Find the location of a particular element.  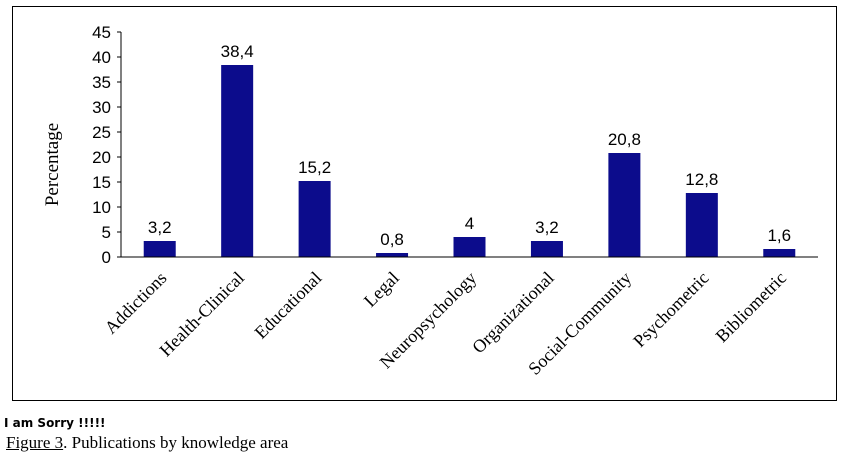

y-tick-label: 45 is located at coordinates (101, 32).